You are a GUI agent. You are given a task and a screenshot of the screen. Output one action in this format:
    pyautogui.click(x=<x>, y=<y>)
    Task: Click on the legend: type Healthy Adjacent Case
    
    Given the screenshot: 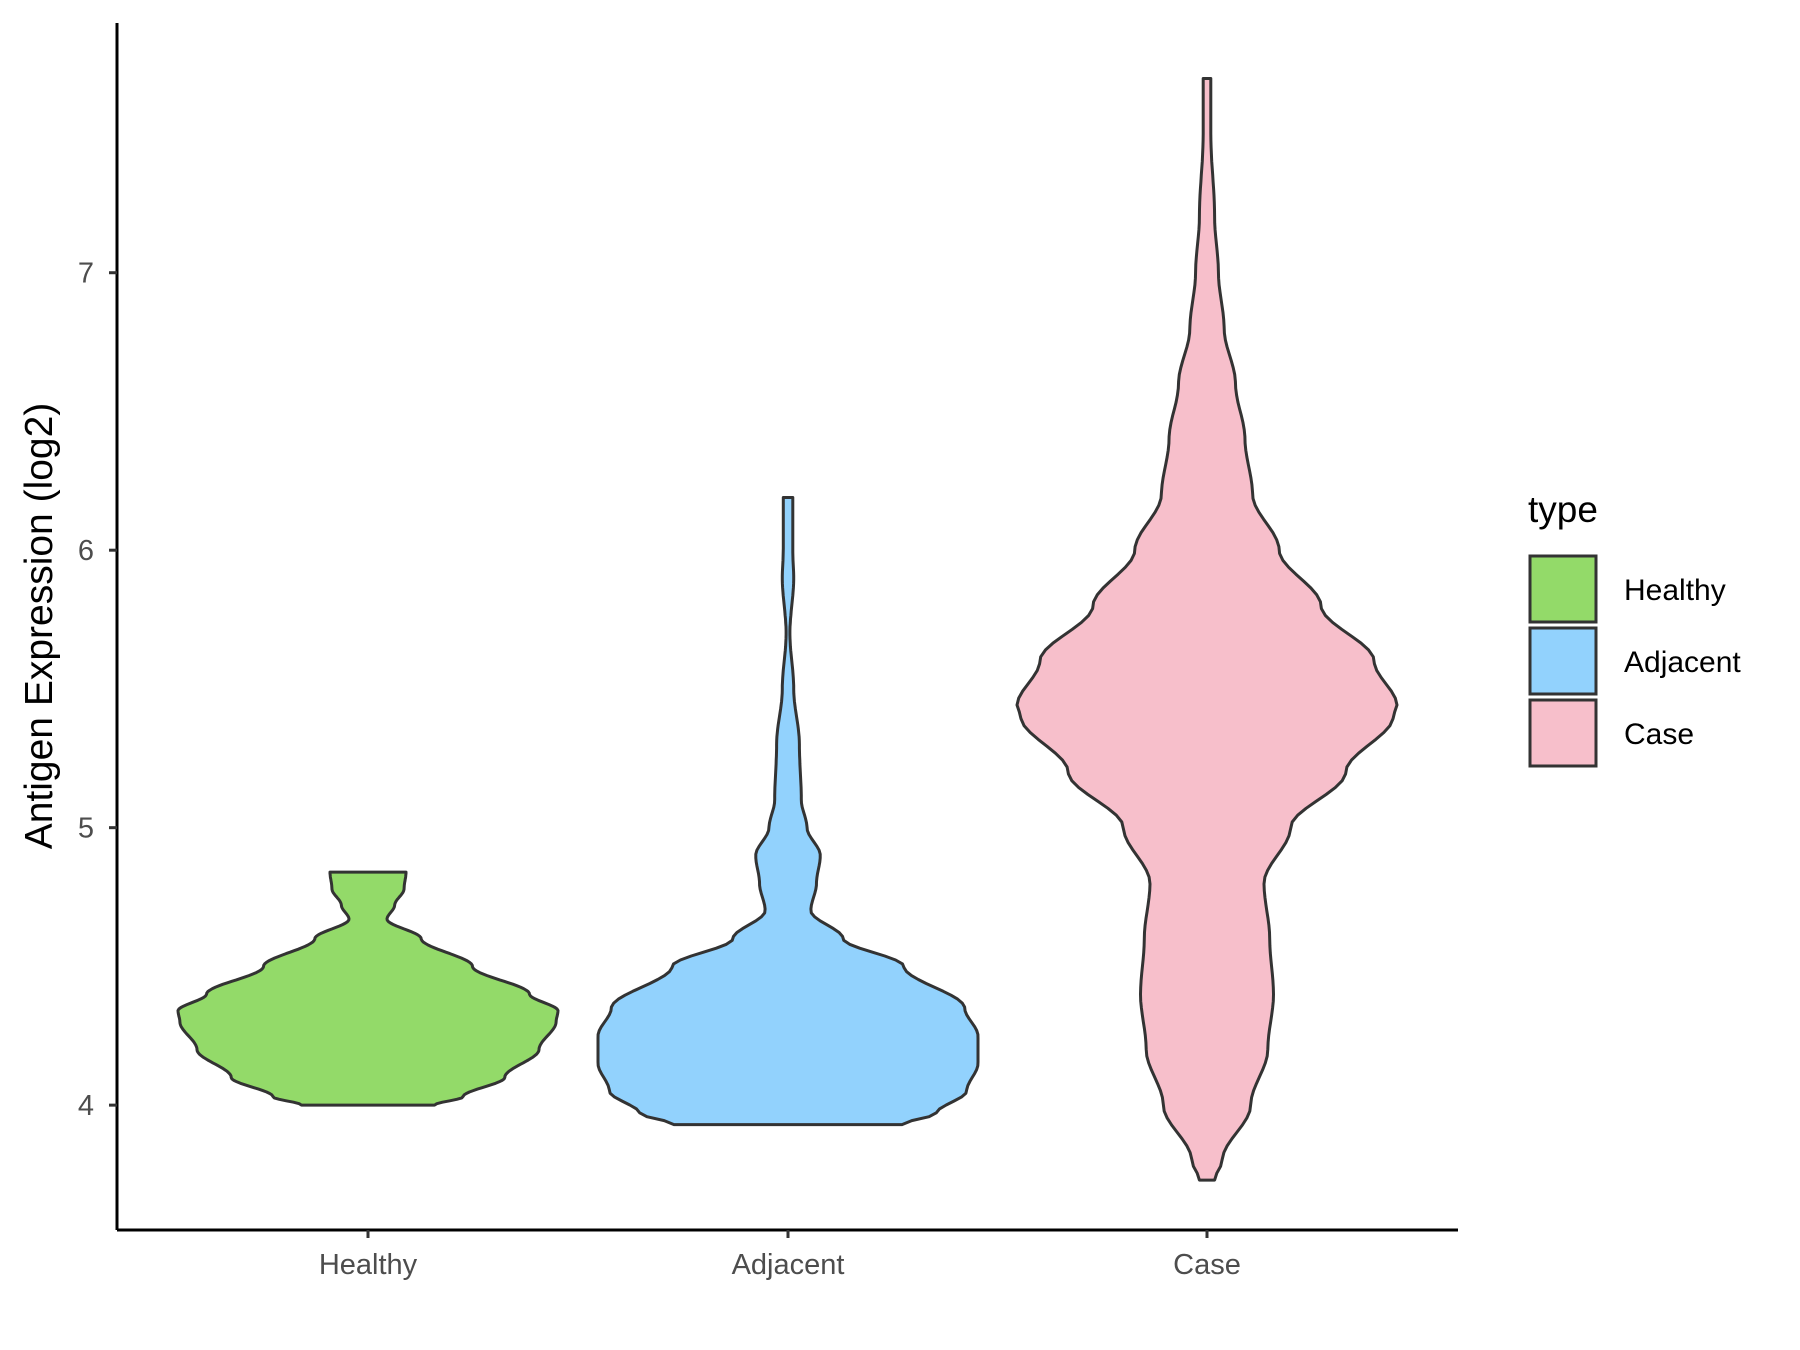 What is the action you would take?
    pyautogui.click(x=1634, y=628)
    